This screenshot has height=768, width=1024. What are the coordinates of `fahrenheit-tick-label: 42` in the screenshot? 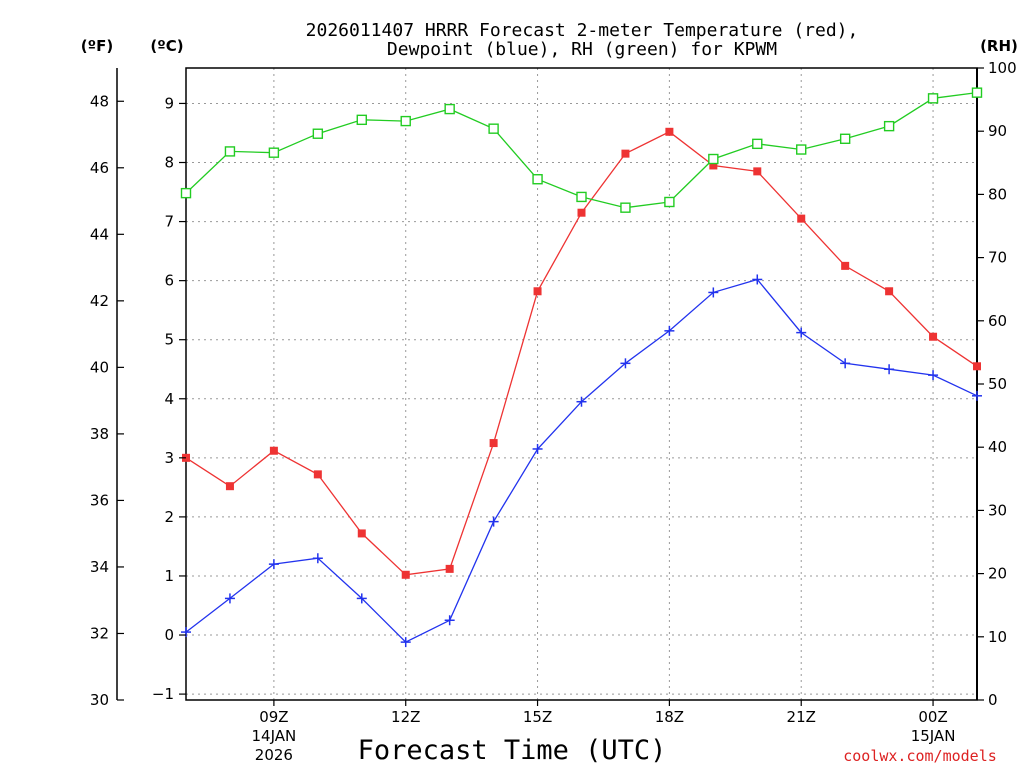 It's located at (99, 301).